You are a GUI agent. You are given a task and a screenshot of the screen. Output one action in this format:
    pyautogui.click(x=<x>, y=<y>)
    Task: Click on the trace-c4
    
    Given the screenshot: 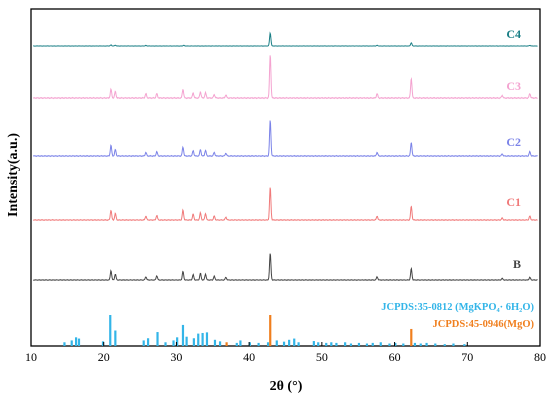 What is the action you would take?
    pyautogui.click(x=285, y=39)
    